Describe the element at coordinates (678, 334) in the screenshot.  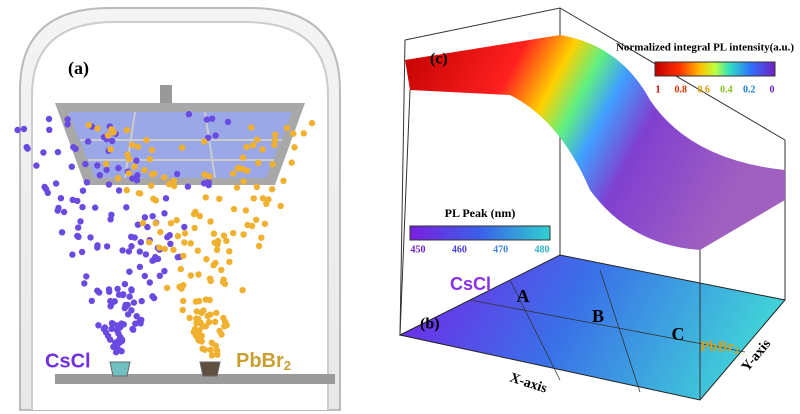
I see `region-label: C` at that location.